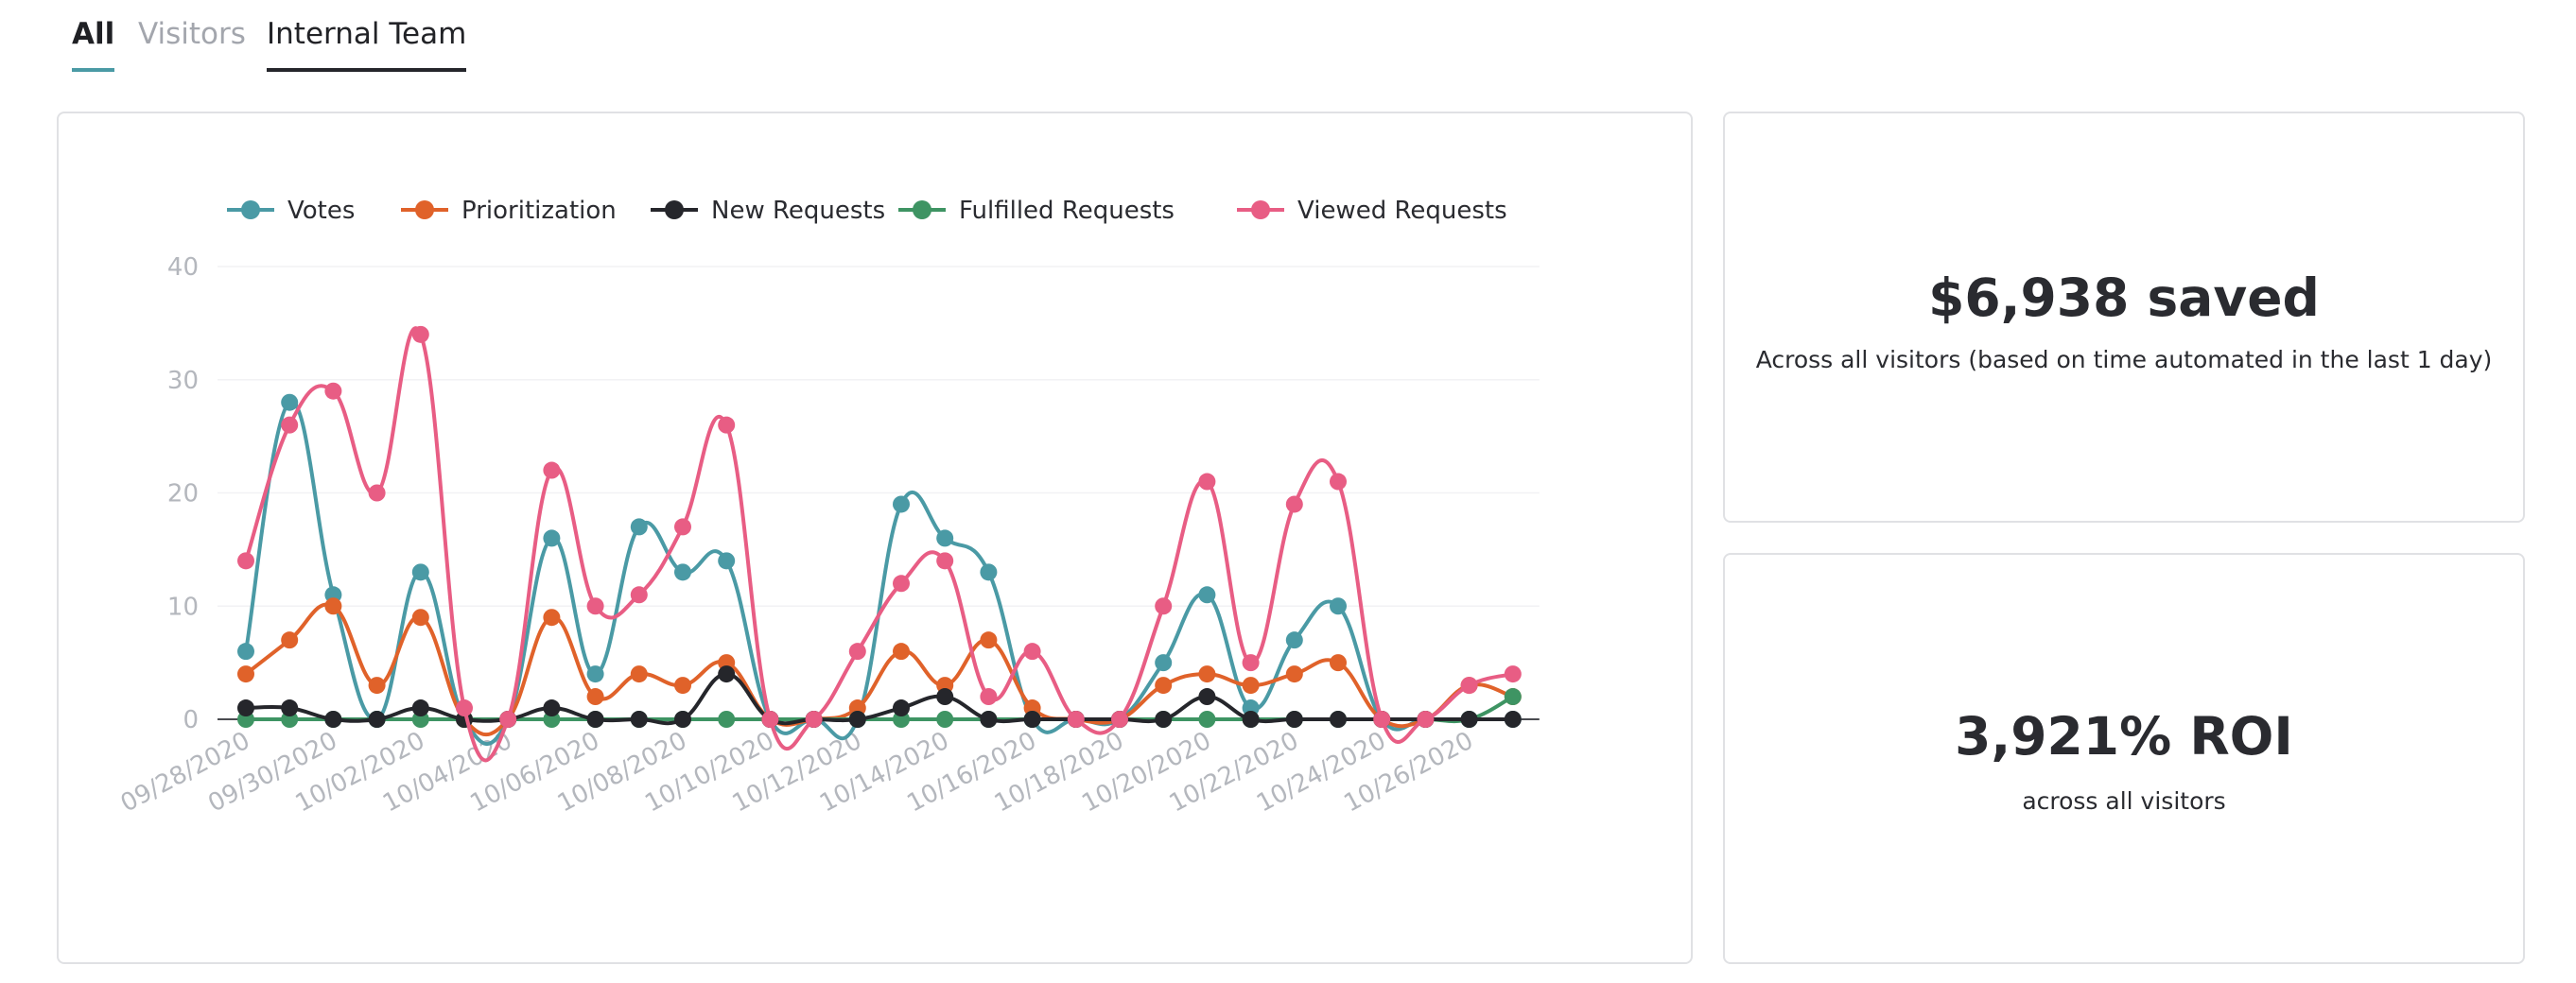  I want to click on savings-value: $6,938 saved, so click(2124, 297).